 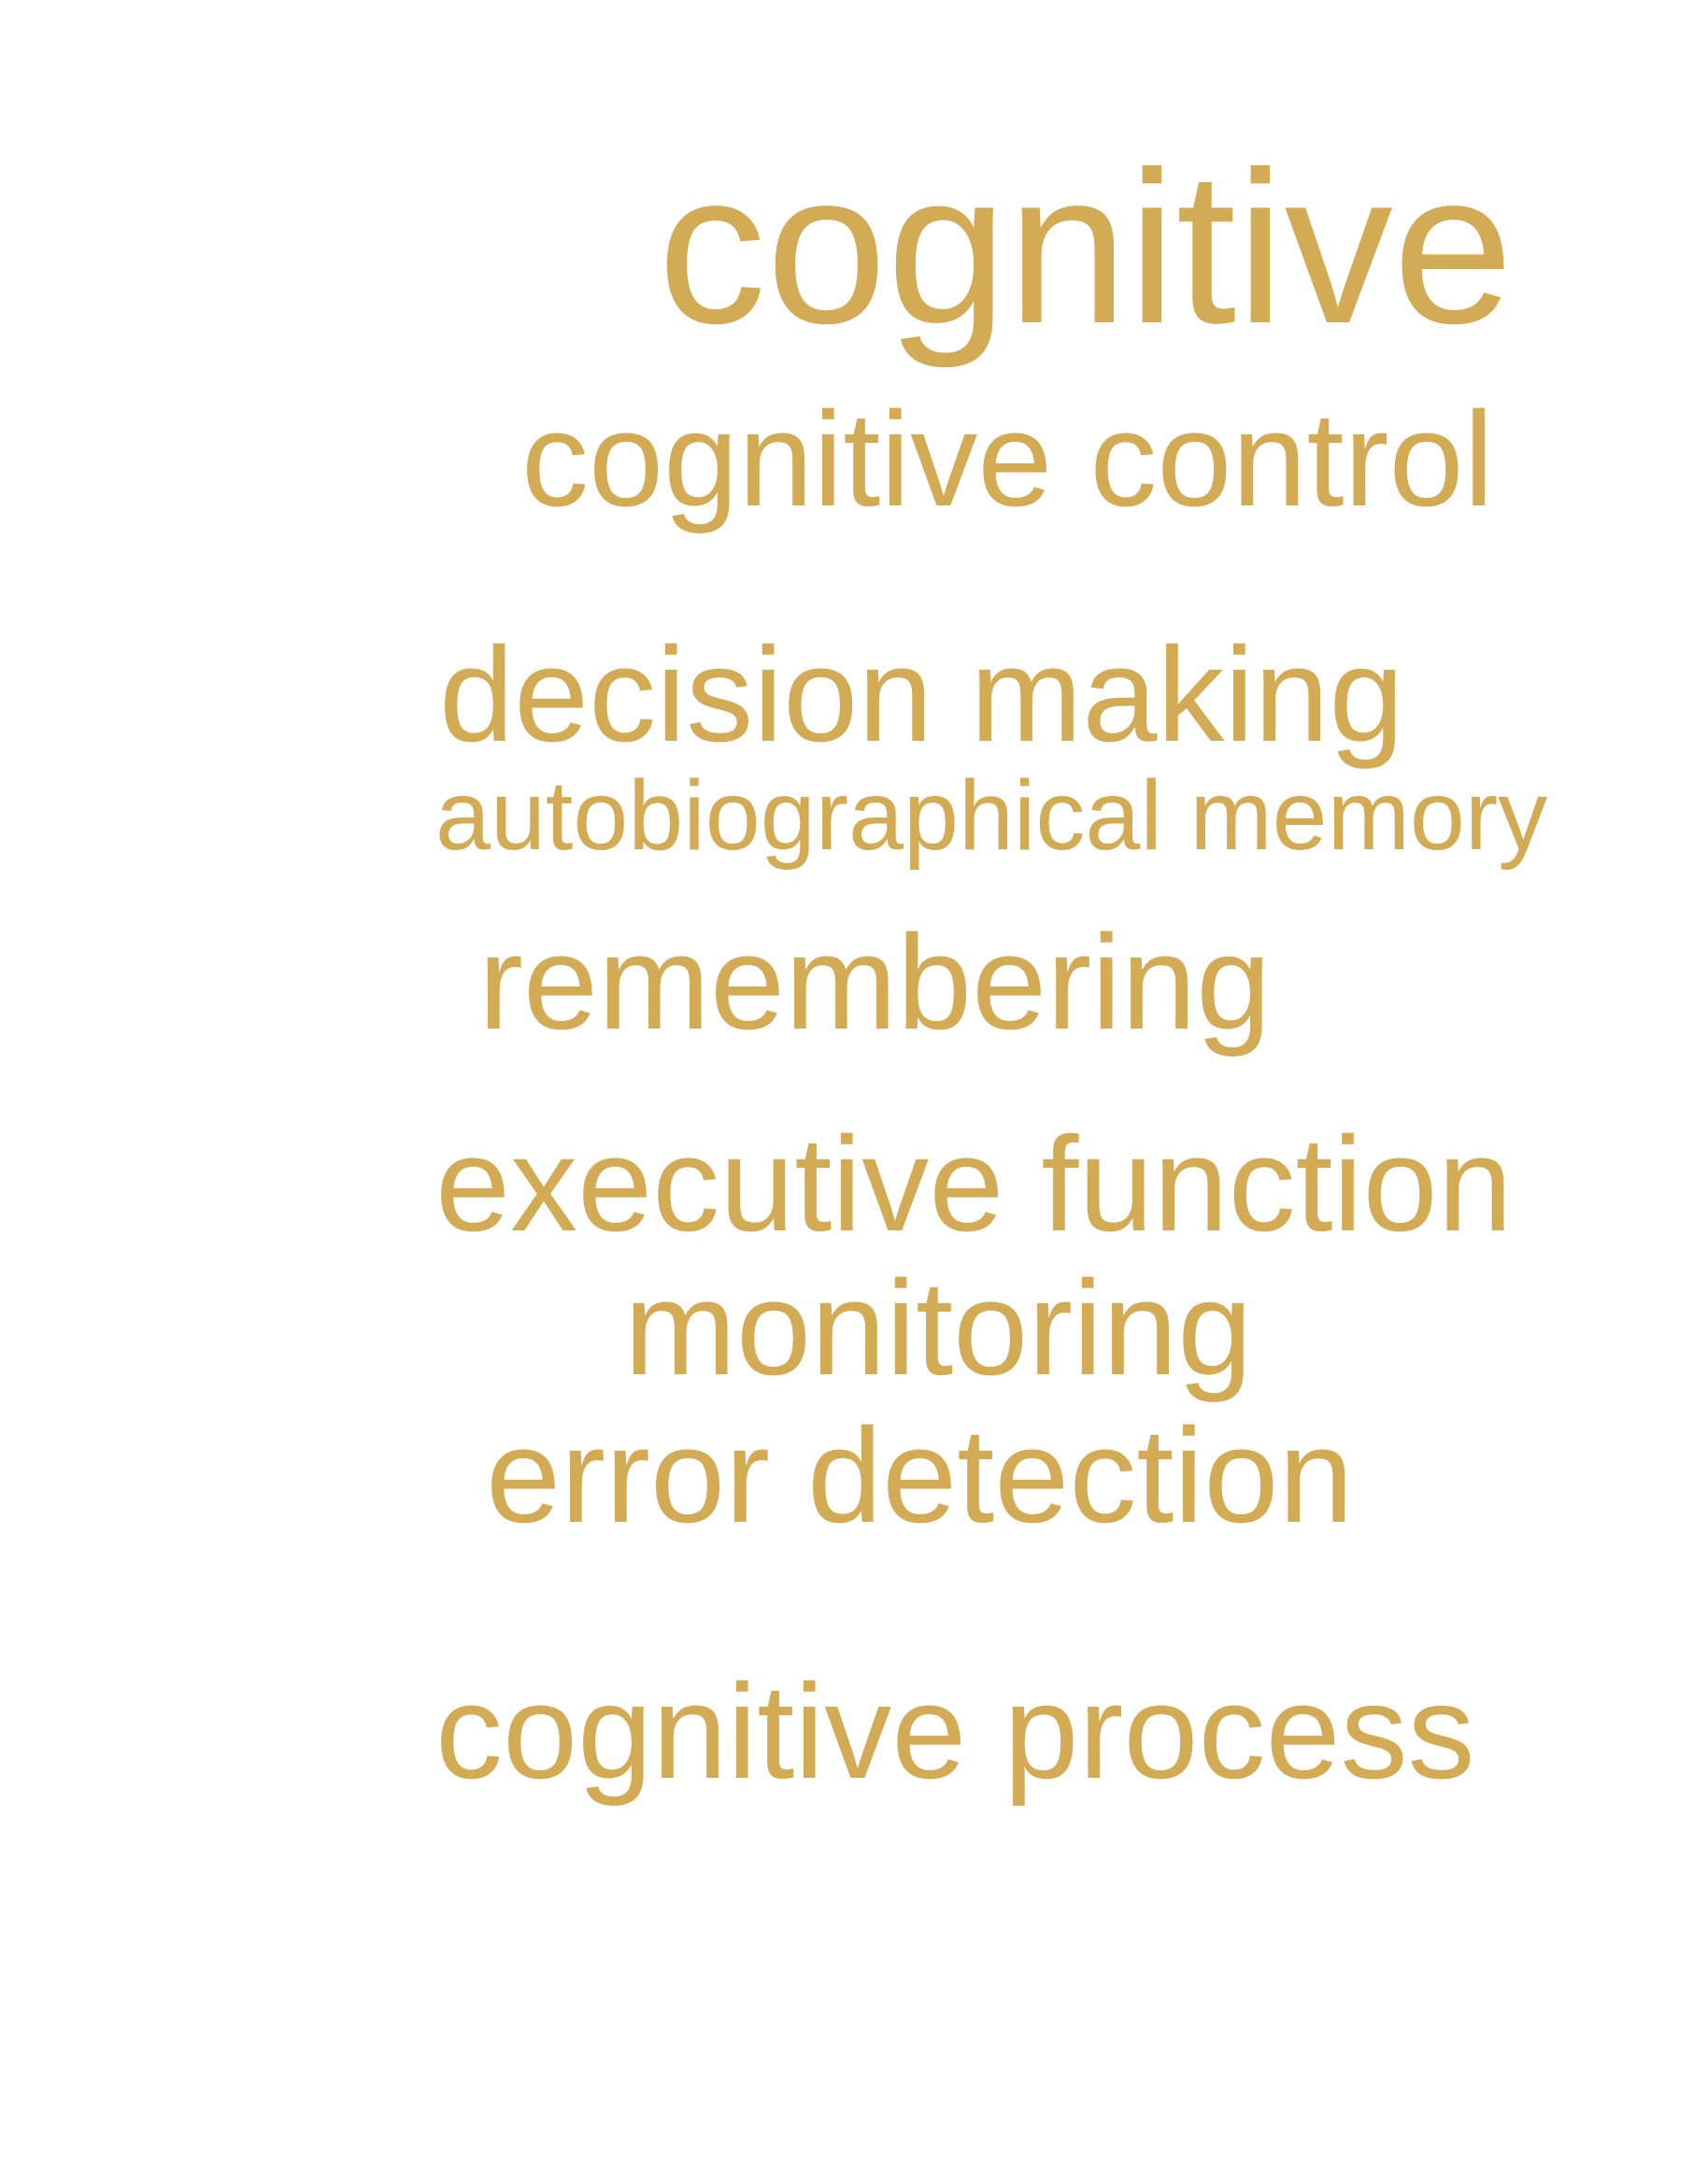 What do you see at coordinates (875, 982) in the screenshot?
I see `term-remembering: remembering` at bounding box center [875, 982].